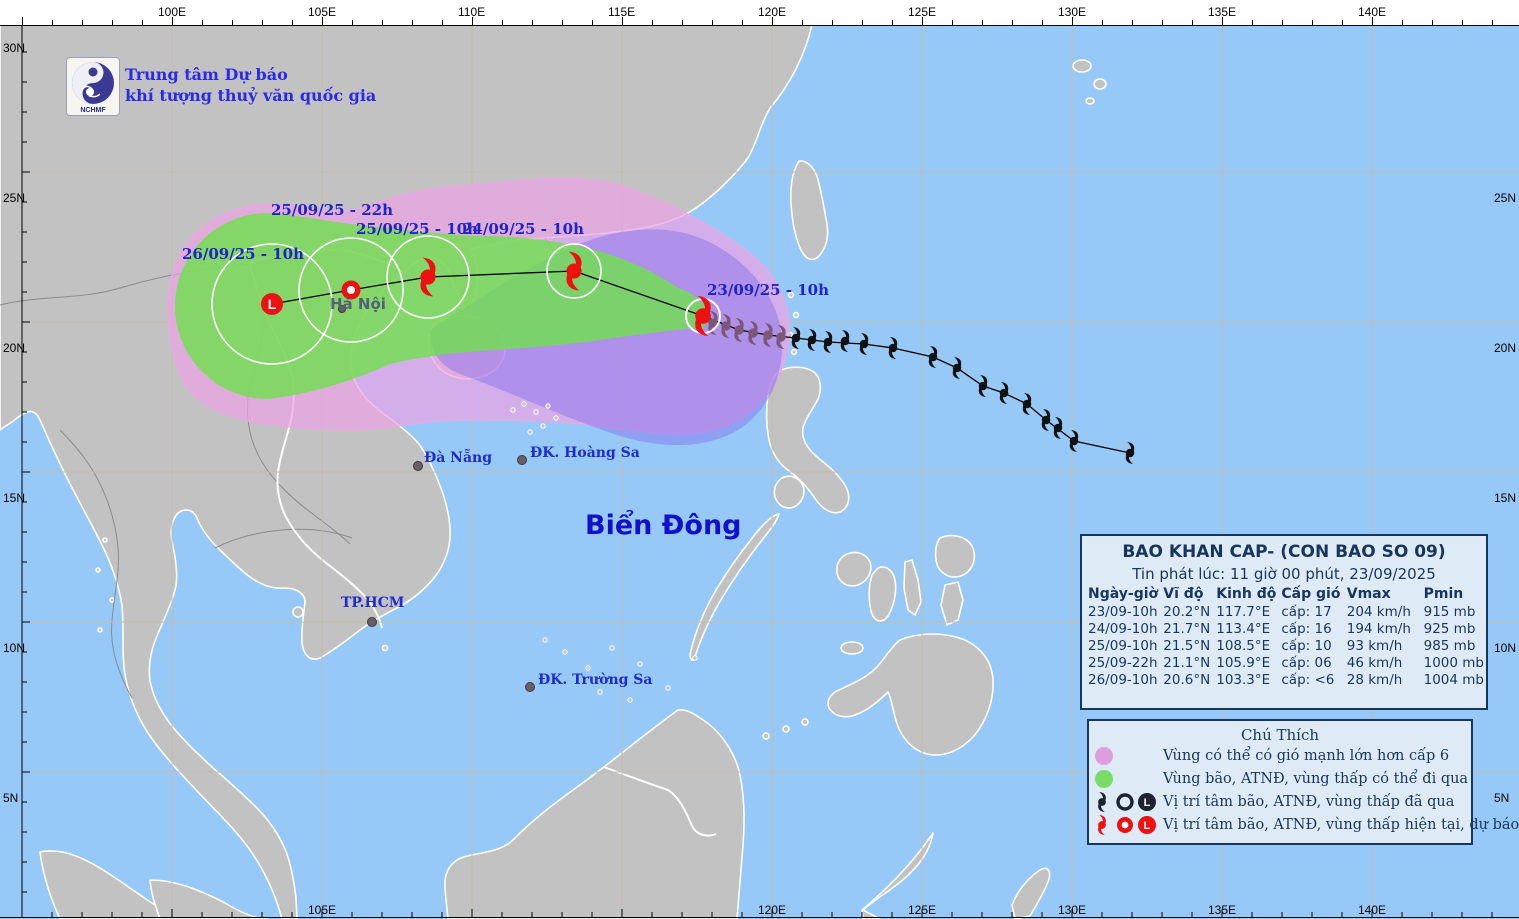  I want to click on forecast-time-label: 26/09/25 - 10h, so click(243, 254).